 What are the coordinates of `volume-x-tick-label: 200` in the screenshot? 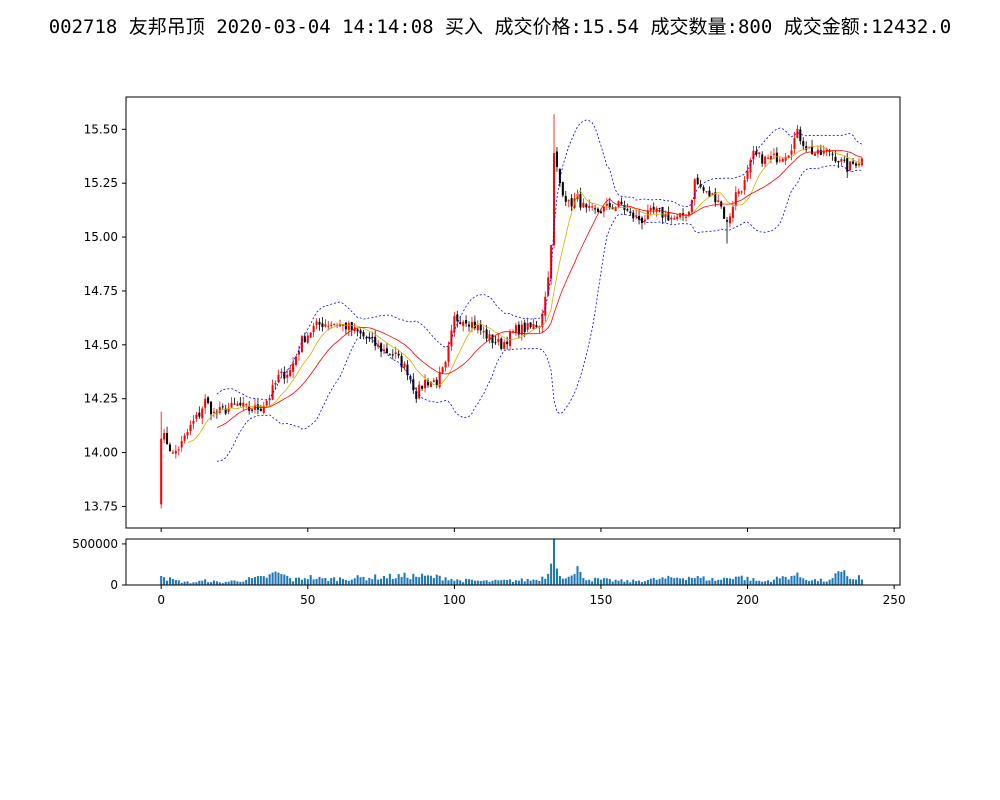 It's located at (747, 600).